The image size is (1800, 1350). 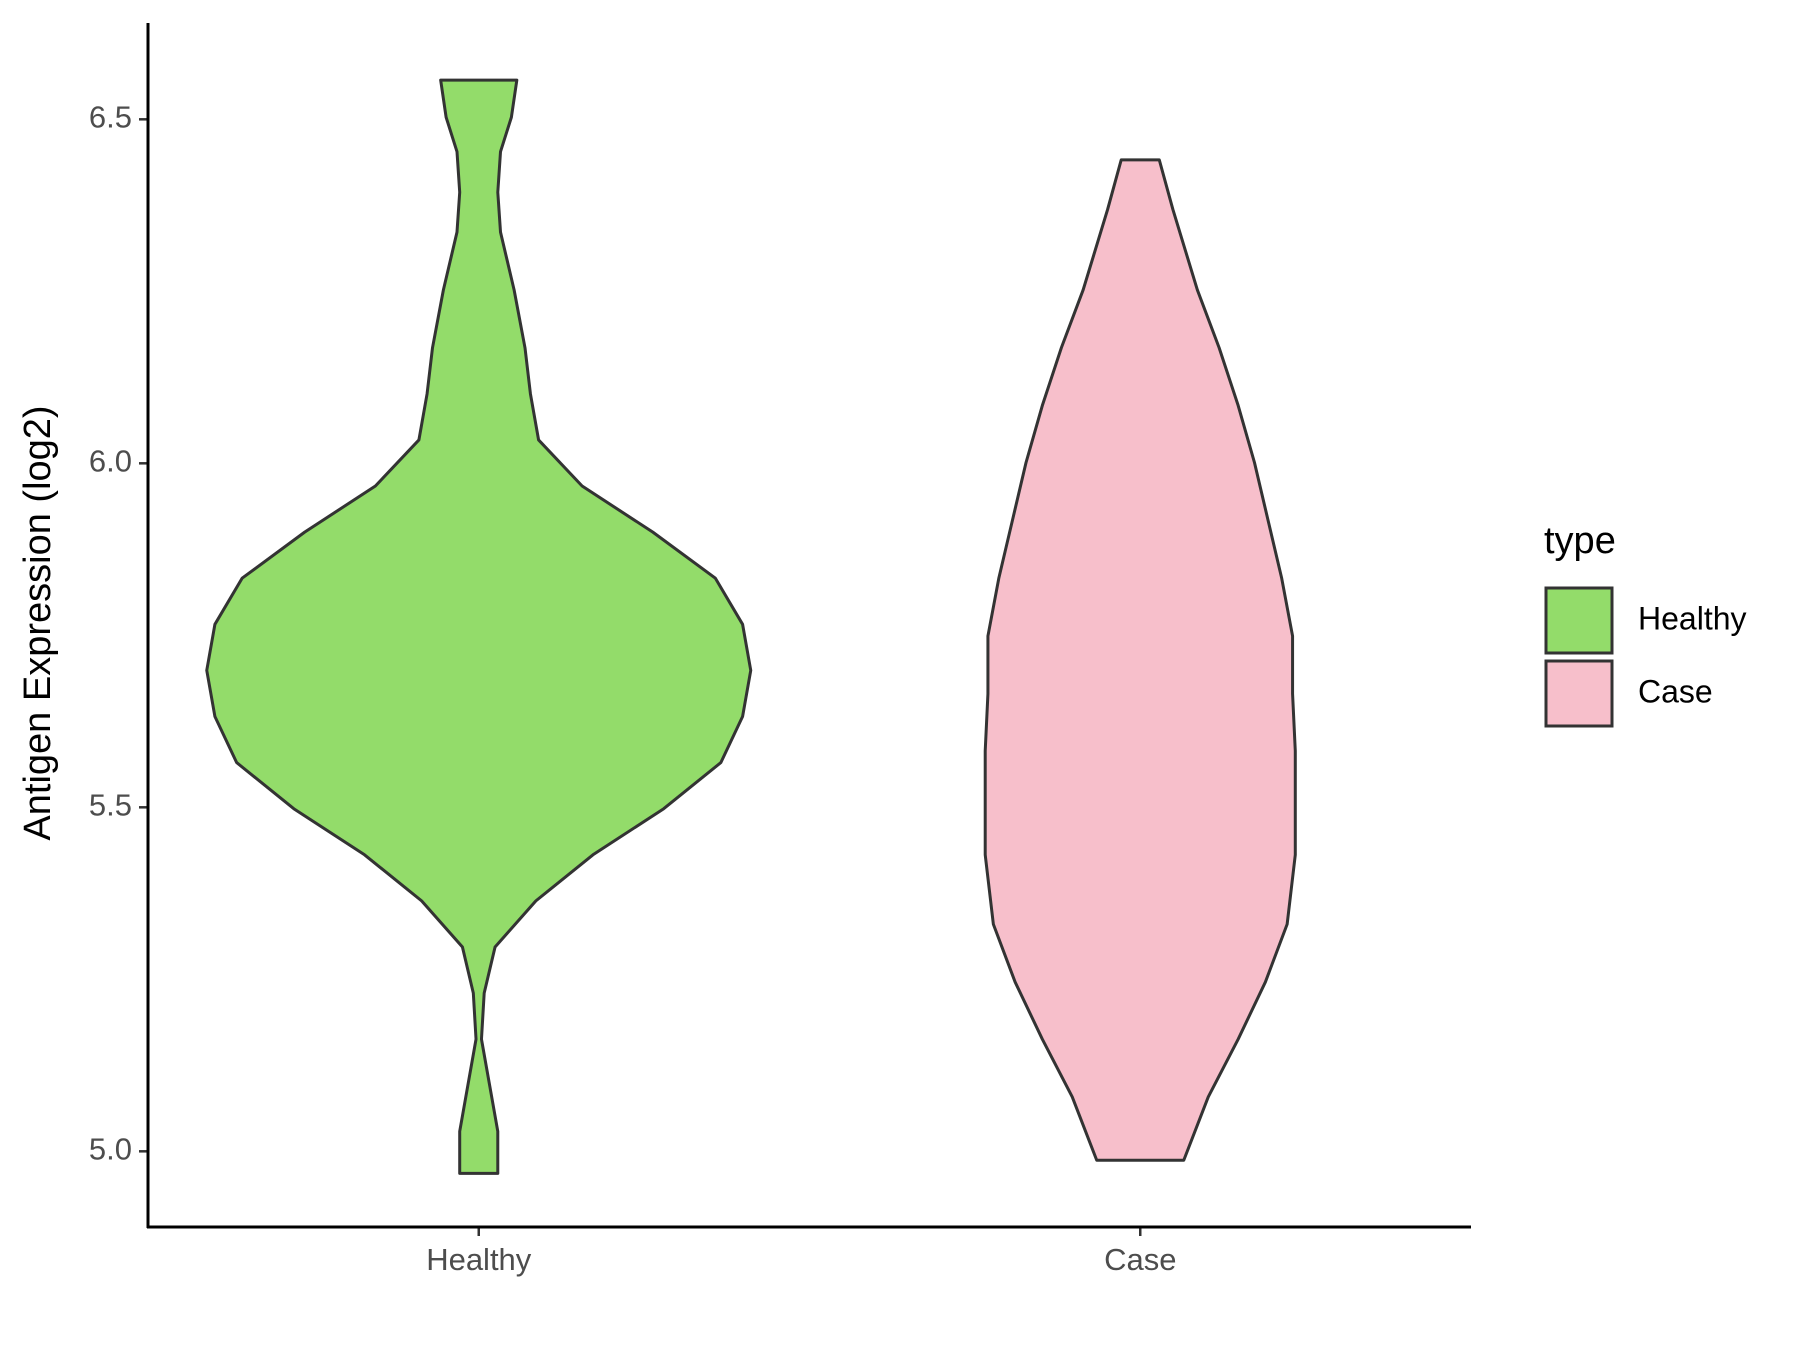 I want to click on y-tick-label: 5.5, so click(x=110, y=805).